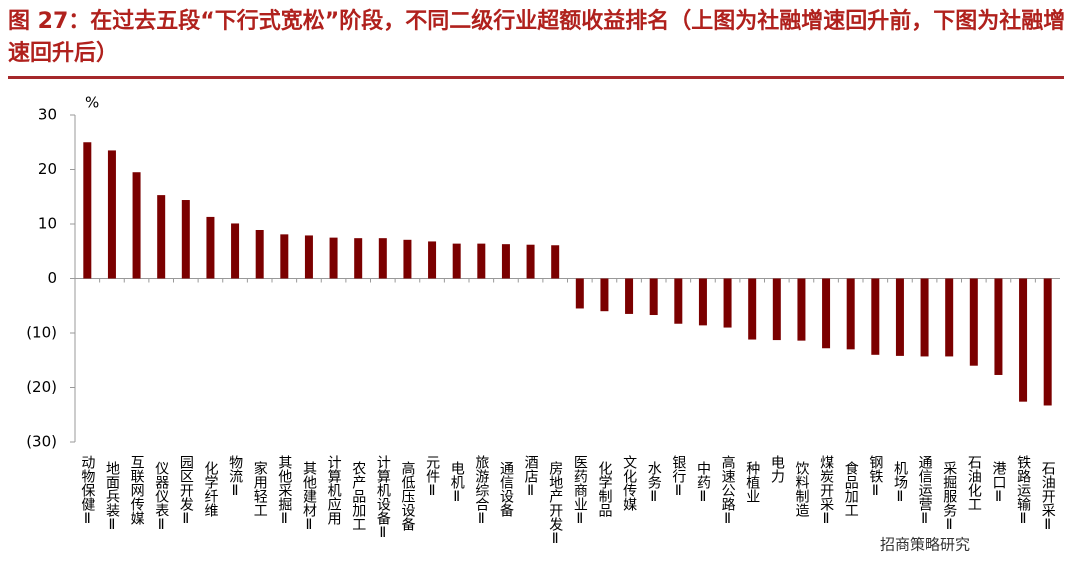  I want to click on y-tick-label: (10), so click(41, 333).